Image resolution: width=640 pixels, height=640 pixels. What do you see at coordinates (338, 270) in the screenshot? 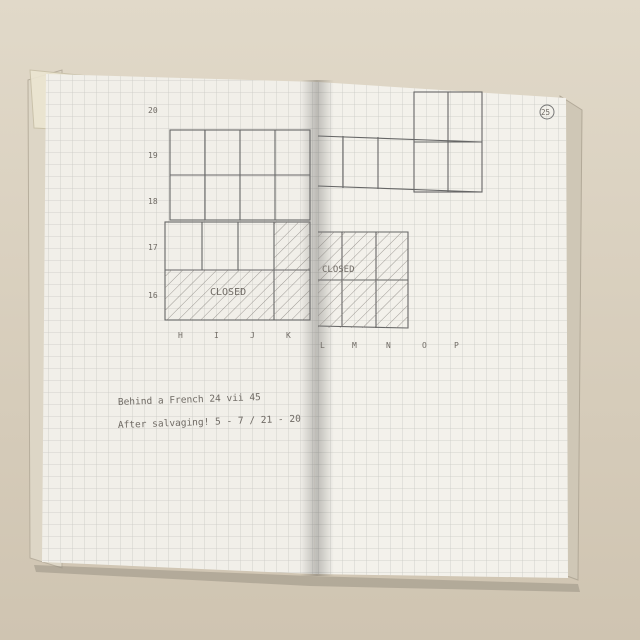
I see `right-closed-label: CLOSED` at bounding box center [338, 270].